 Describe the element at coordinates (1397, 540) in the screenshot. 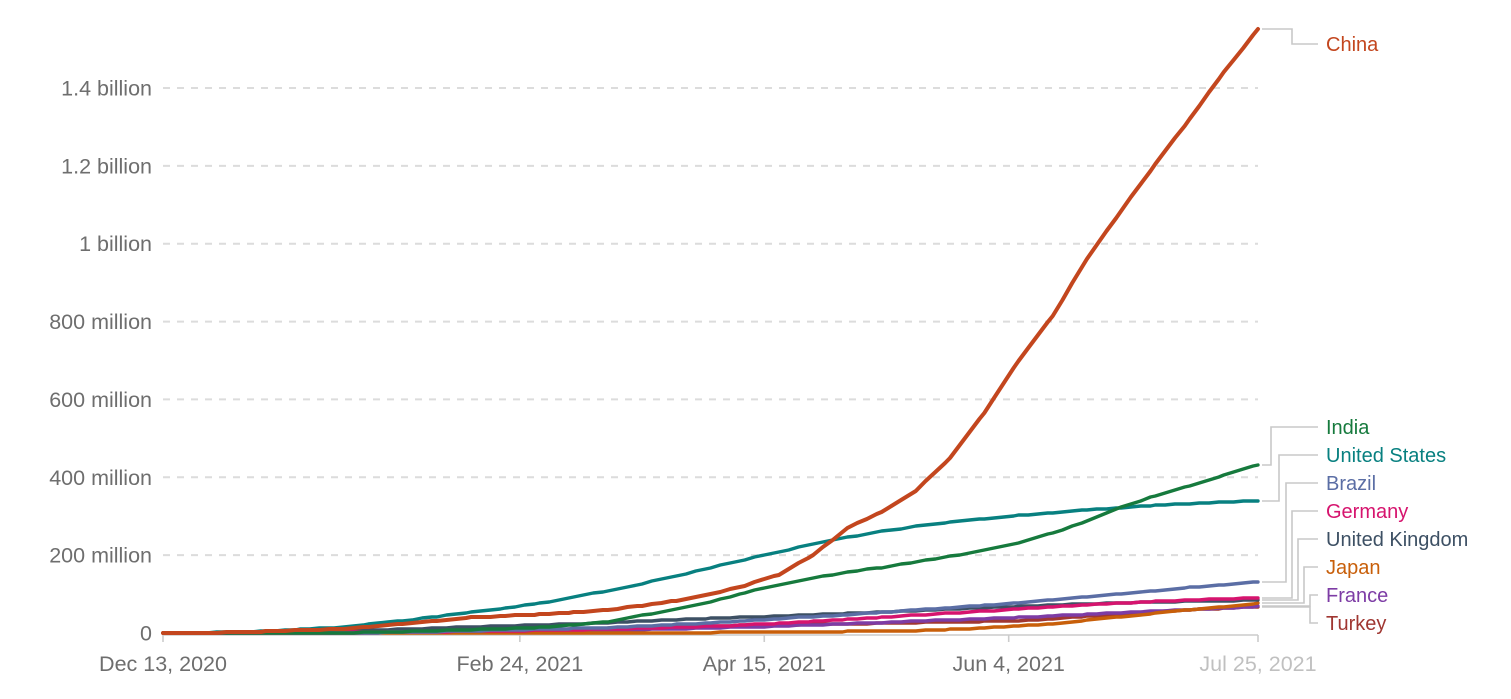

I see `series-label-united-kingdom: United Kingdom` at that location.